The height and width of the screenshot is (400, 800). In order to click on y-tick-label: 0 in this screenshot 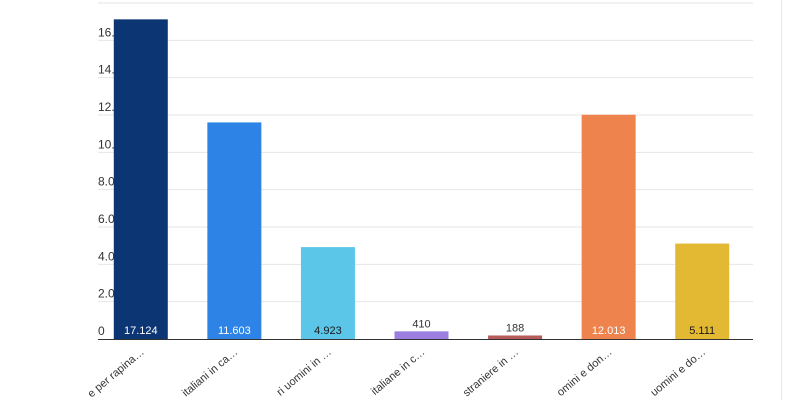, I will do `click(101, 331)`.